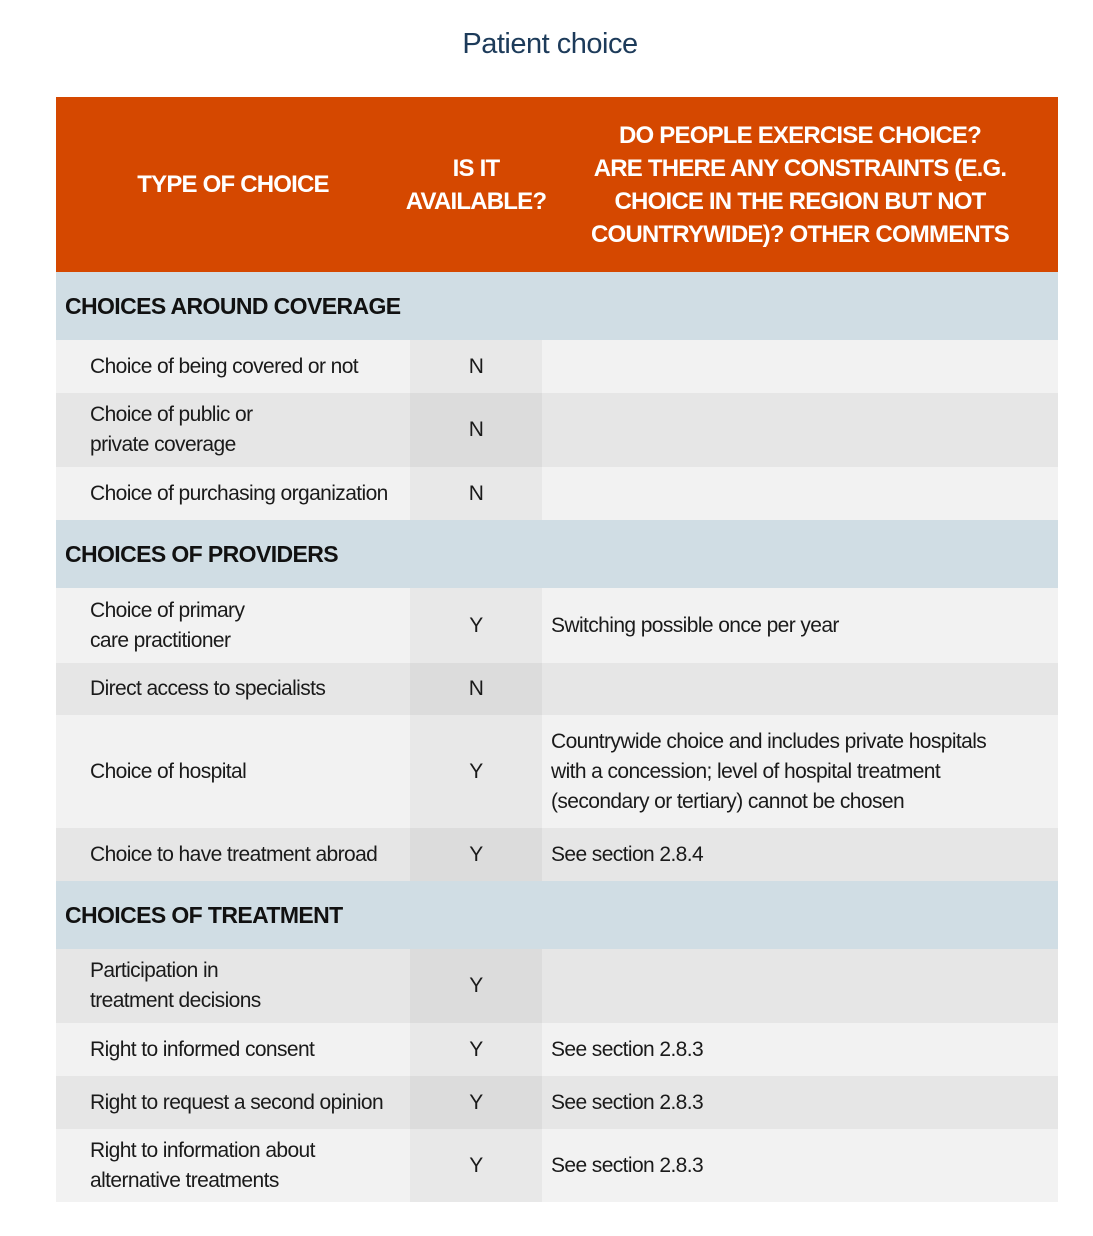  Describe the element at coordinates (800, 625) in the screenshot. I see `comment-cell: Switching possible once per year` at that location.